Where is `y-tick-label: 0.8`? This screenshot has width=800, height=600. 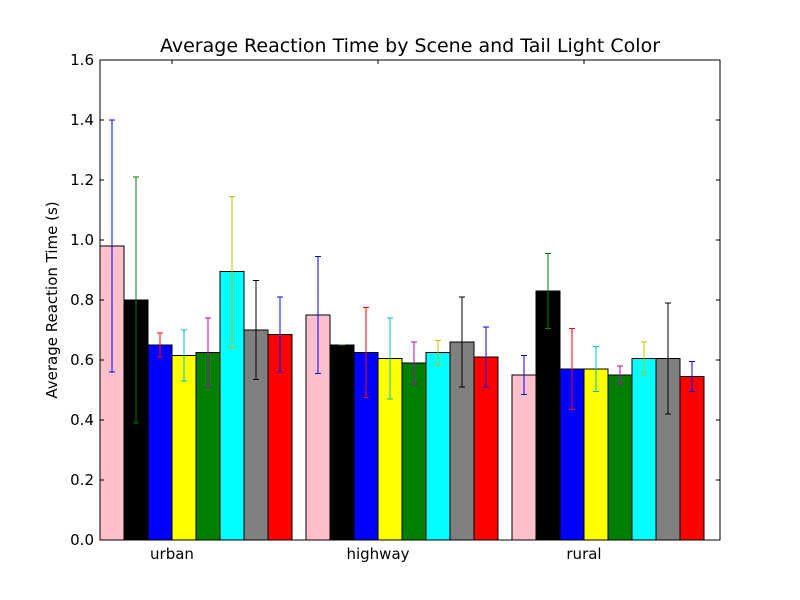
y-tick-label: 0.8 is located at coordinates (82, 300).